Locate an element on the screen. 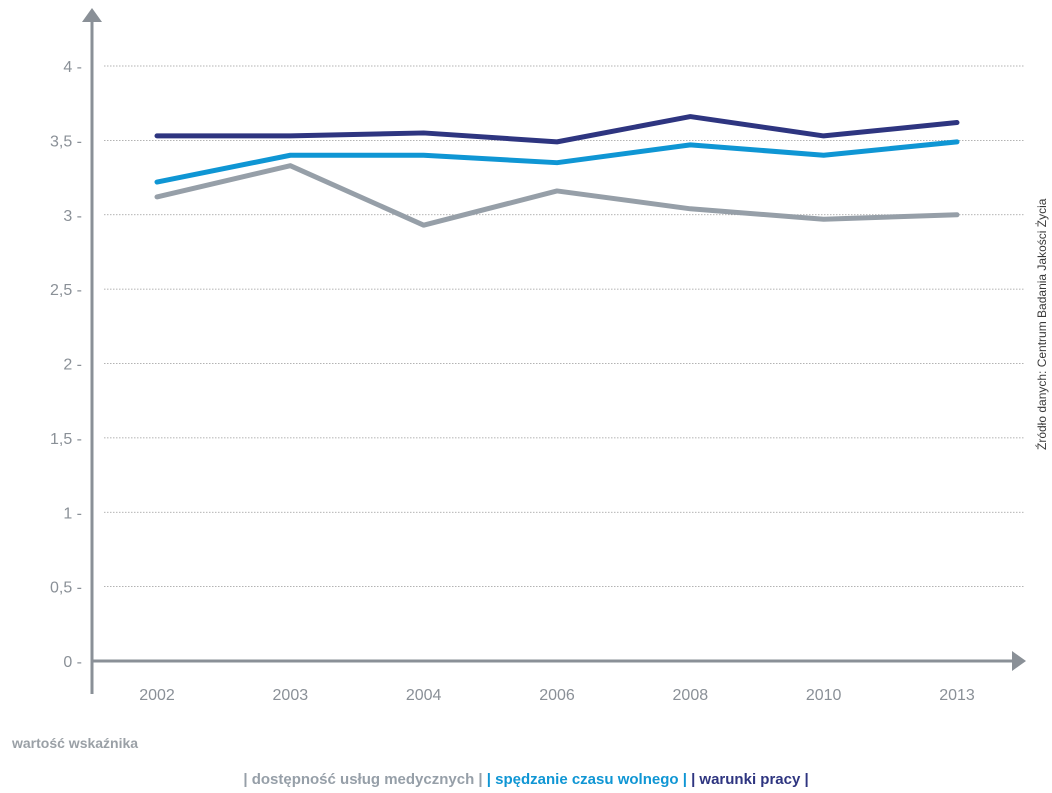 This screenshot has width=1052, height=793. y-tick-label: 3,5 - is located at coordinates (66, 141).